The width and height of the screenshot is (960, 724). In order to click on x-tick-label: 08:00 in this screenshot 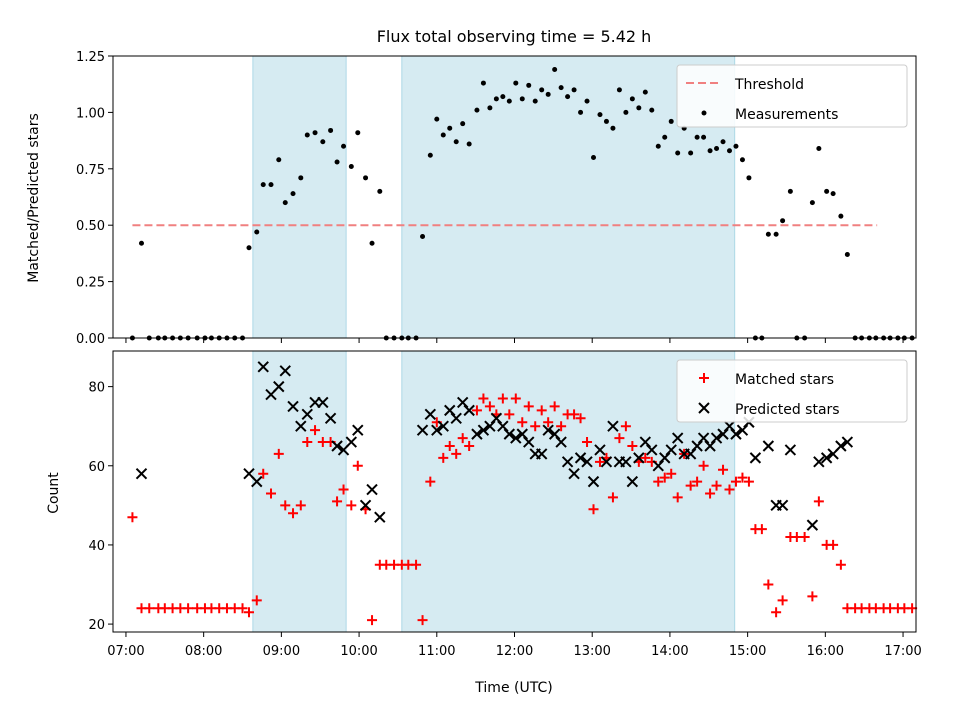, I will do `click(203, 651)`.